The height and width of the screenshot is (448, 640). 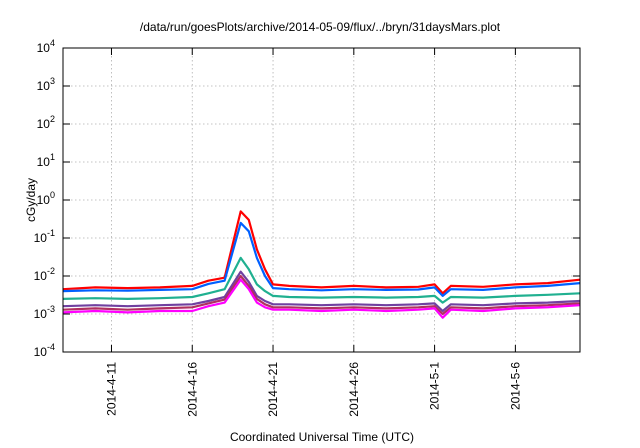 I want to click on x-tick-label: 2014-4-21, so click(x=273, y=389).